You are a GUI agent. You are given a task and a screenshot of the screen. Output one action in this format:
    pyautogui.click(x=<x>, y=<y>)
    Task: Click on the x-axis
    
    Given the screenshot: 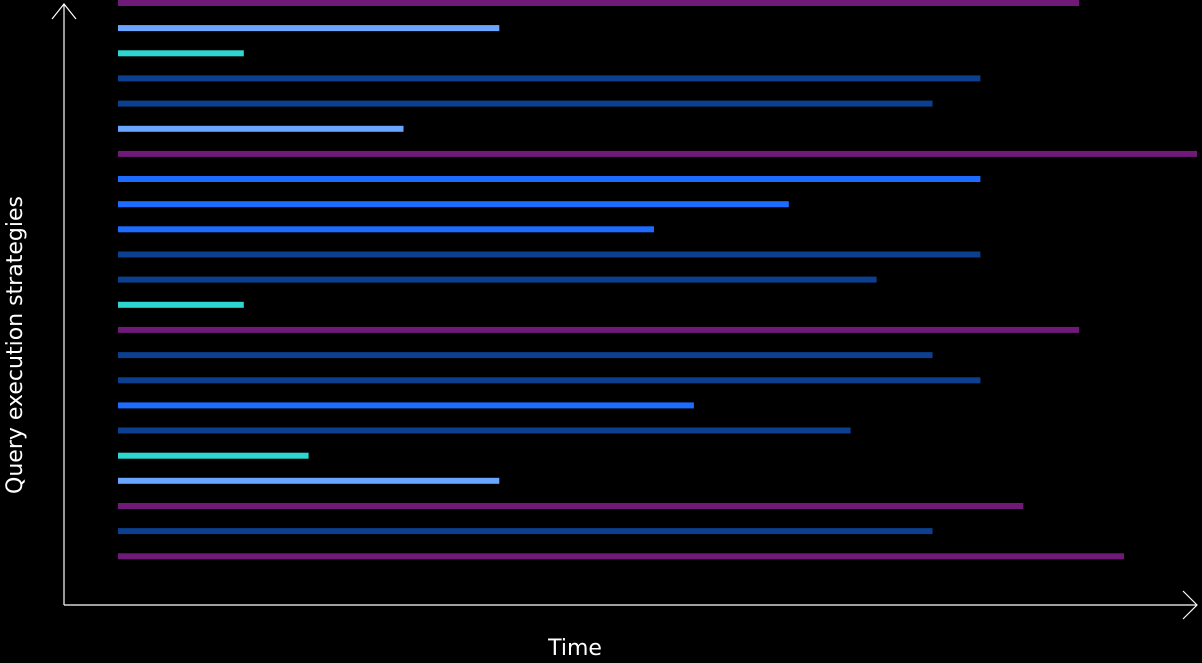 What is the action you would take?
    pyautogui.click(x=631, y=605)
    